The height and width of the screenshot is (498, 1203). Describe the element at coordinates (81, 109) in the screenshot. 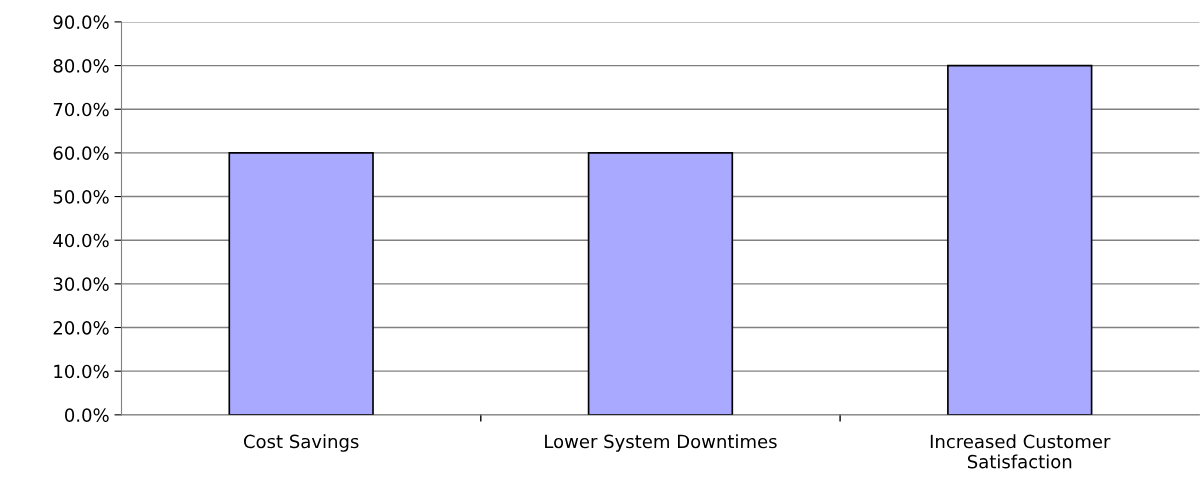

I see `y-tick-label: 70.0%` at that location.